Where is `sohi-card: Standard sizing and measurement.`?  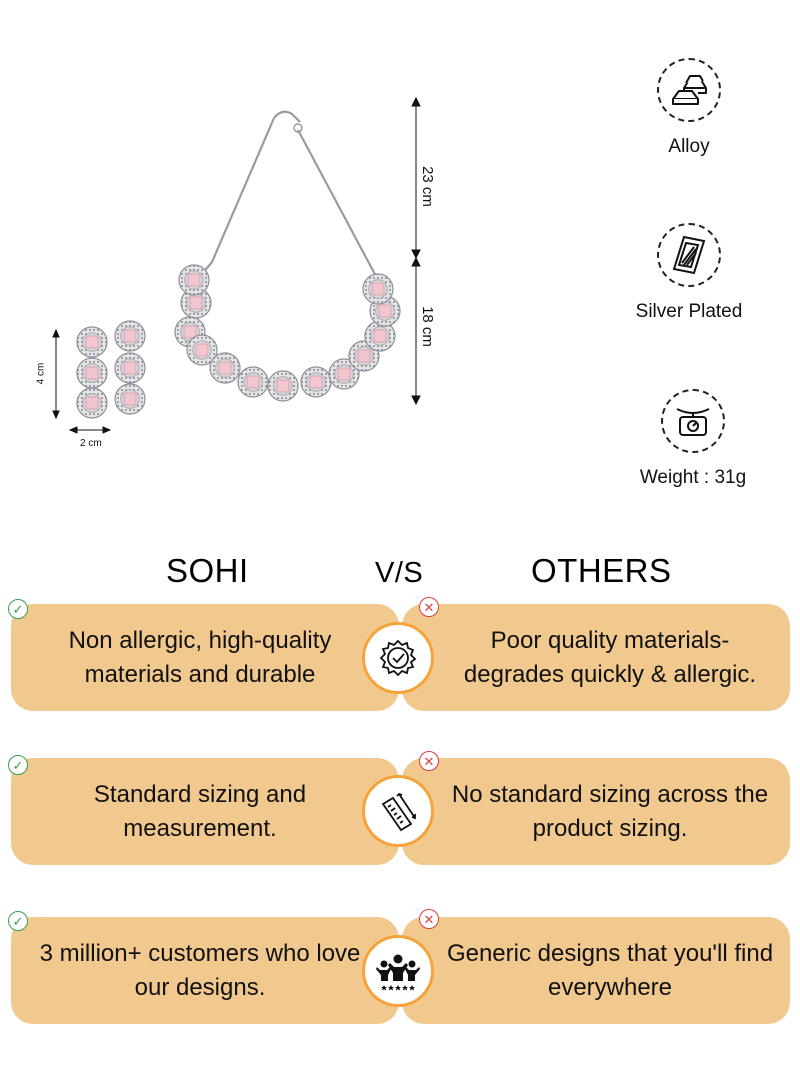 sohi-card: Standard sizing and measurement. is located at coordinates (205, 811).